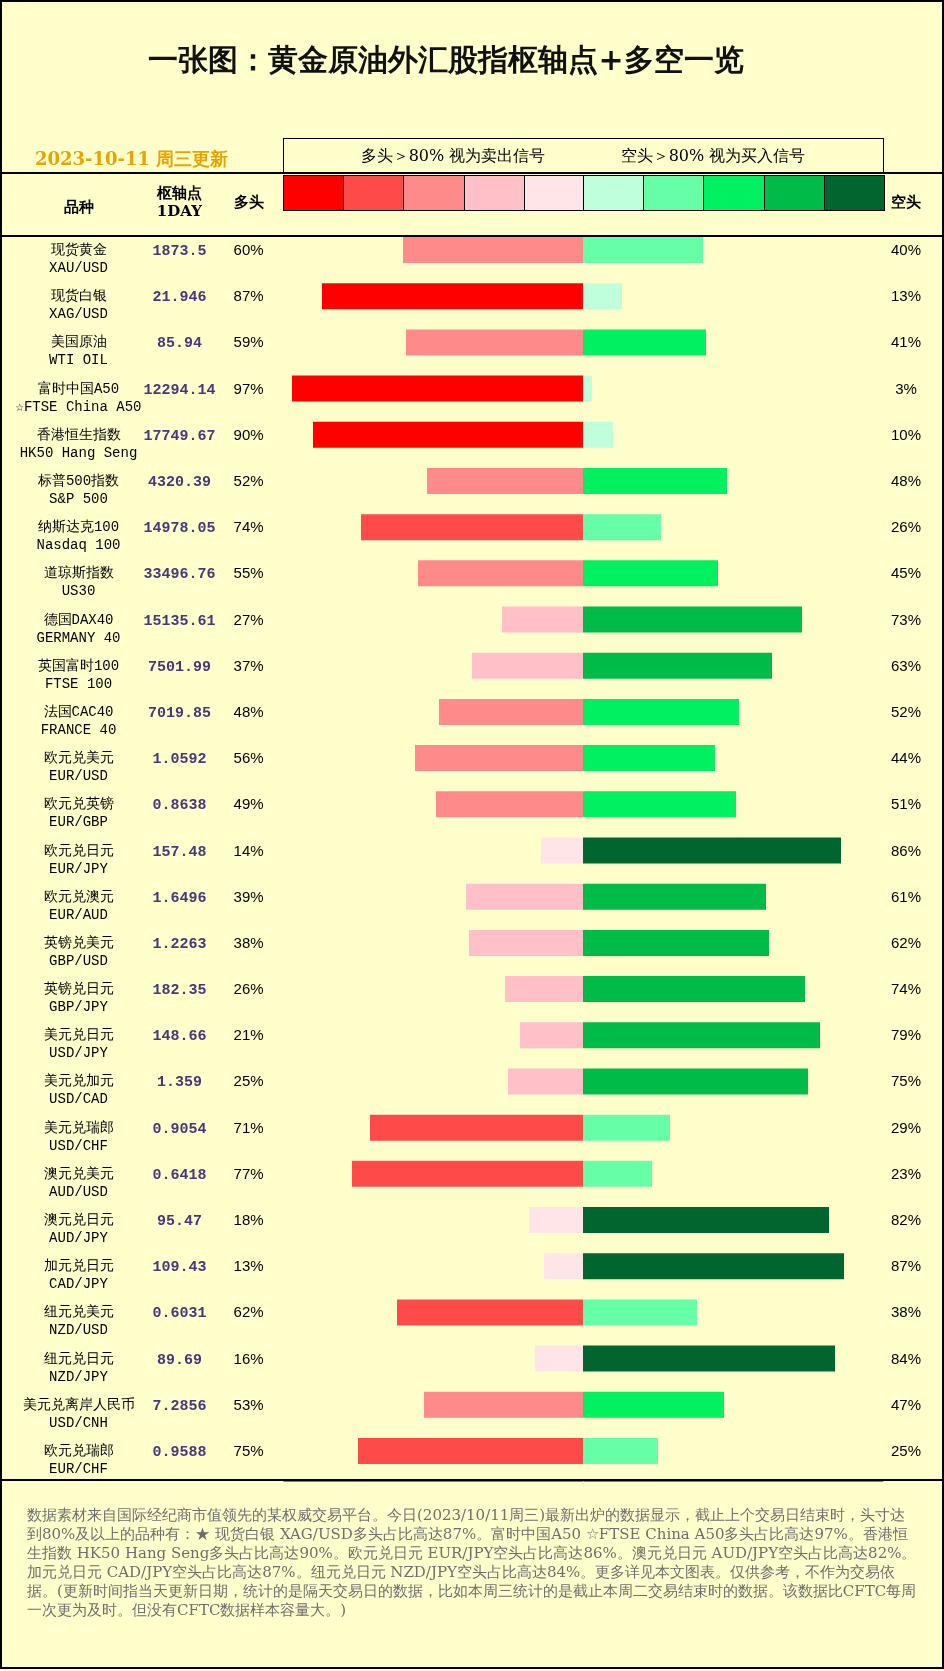 Image resolution: width=944 pixels, height=1671 pixels. Describe the element at coordinates (179, 1037) in the screenshot. I see `data-label: 148.66` at that location.